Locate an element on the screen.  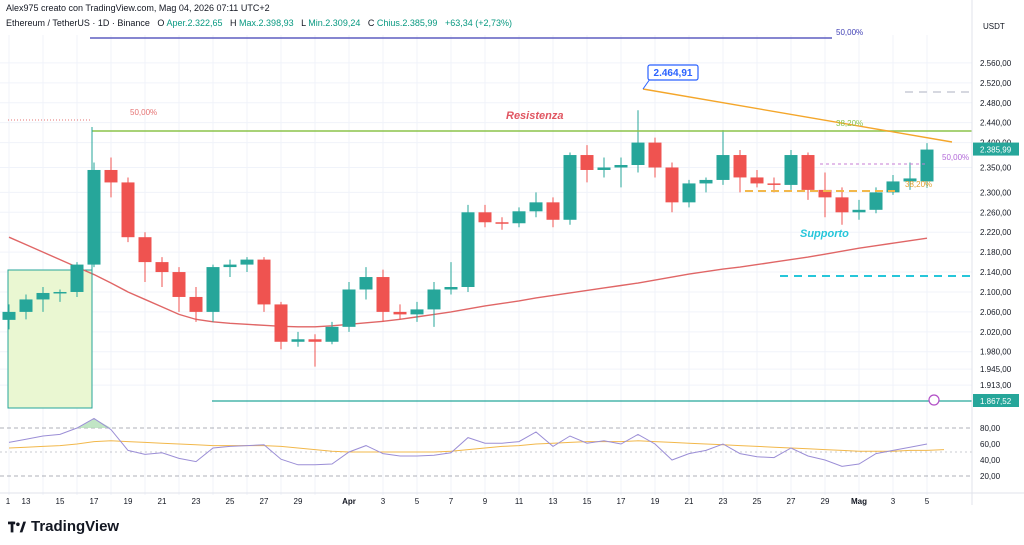
date-tick: Mag is located at coordinates (859, 501).